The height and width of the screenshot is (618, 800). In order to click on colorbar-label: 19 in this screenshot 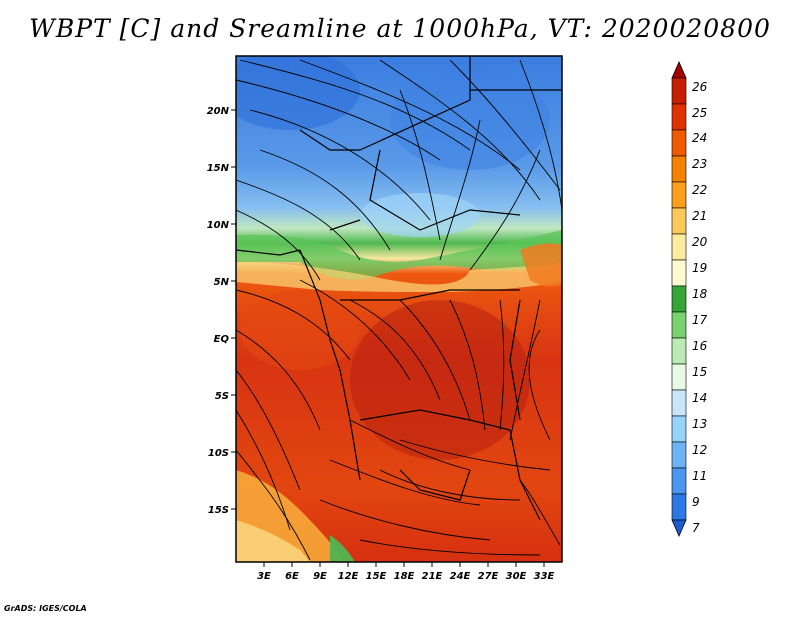, I will do `click(699, 268)`.